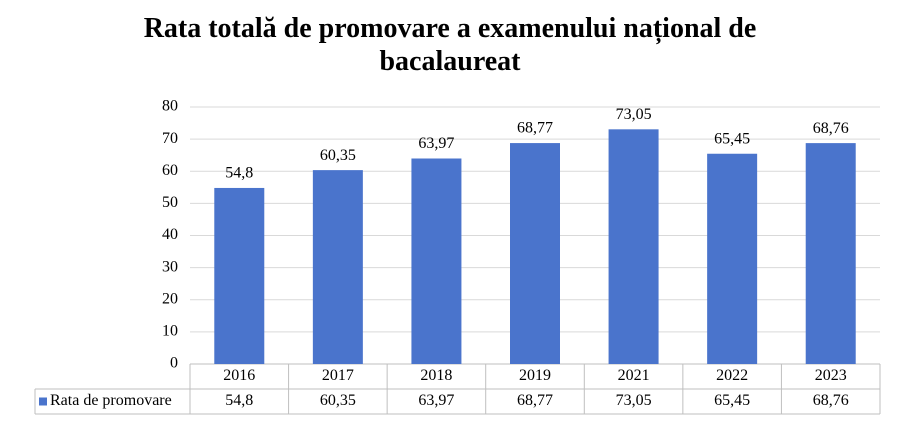 The image size is (900, 422). Describe the element at coordinates (732, 138) in the screenshot. I see `data-label: 65,45` at that location.